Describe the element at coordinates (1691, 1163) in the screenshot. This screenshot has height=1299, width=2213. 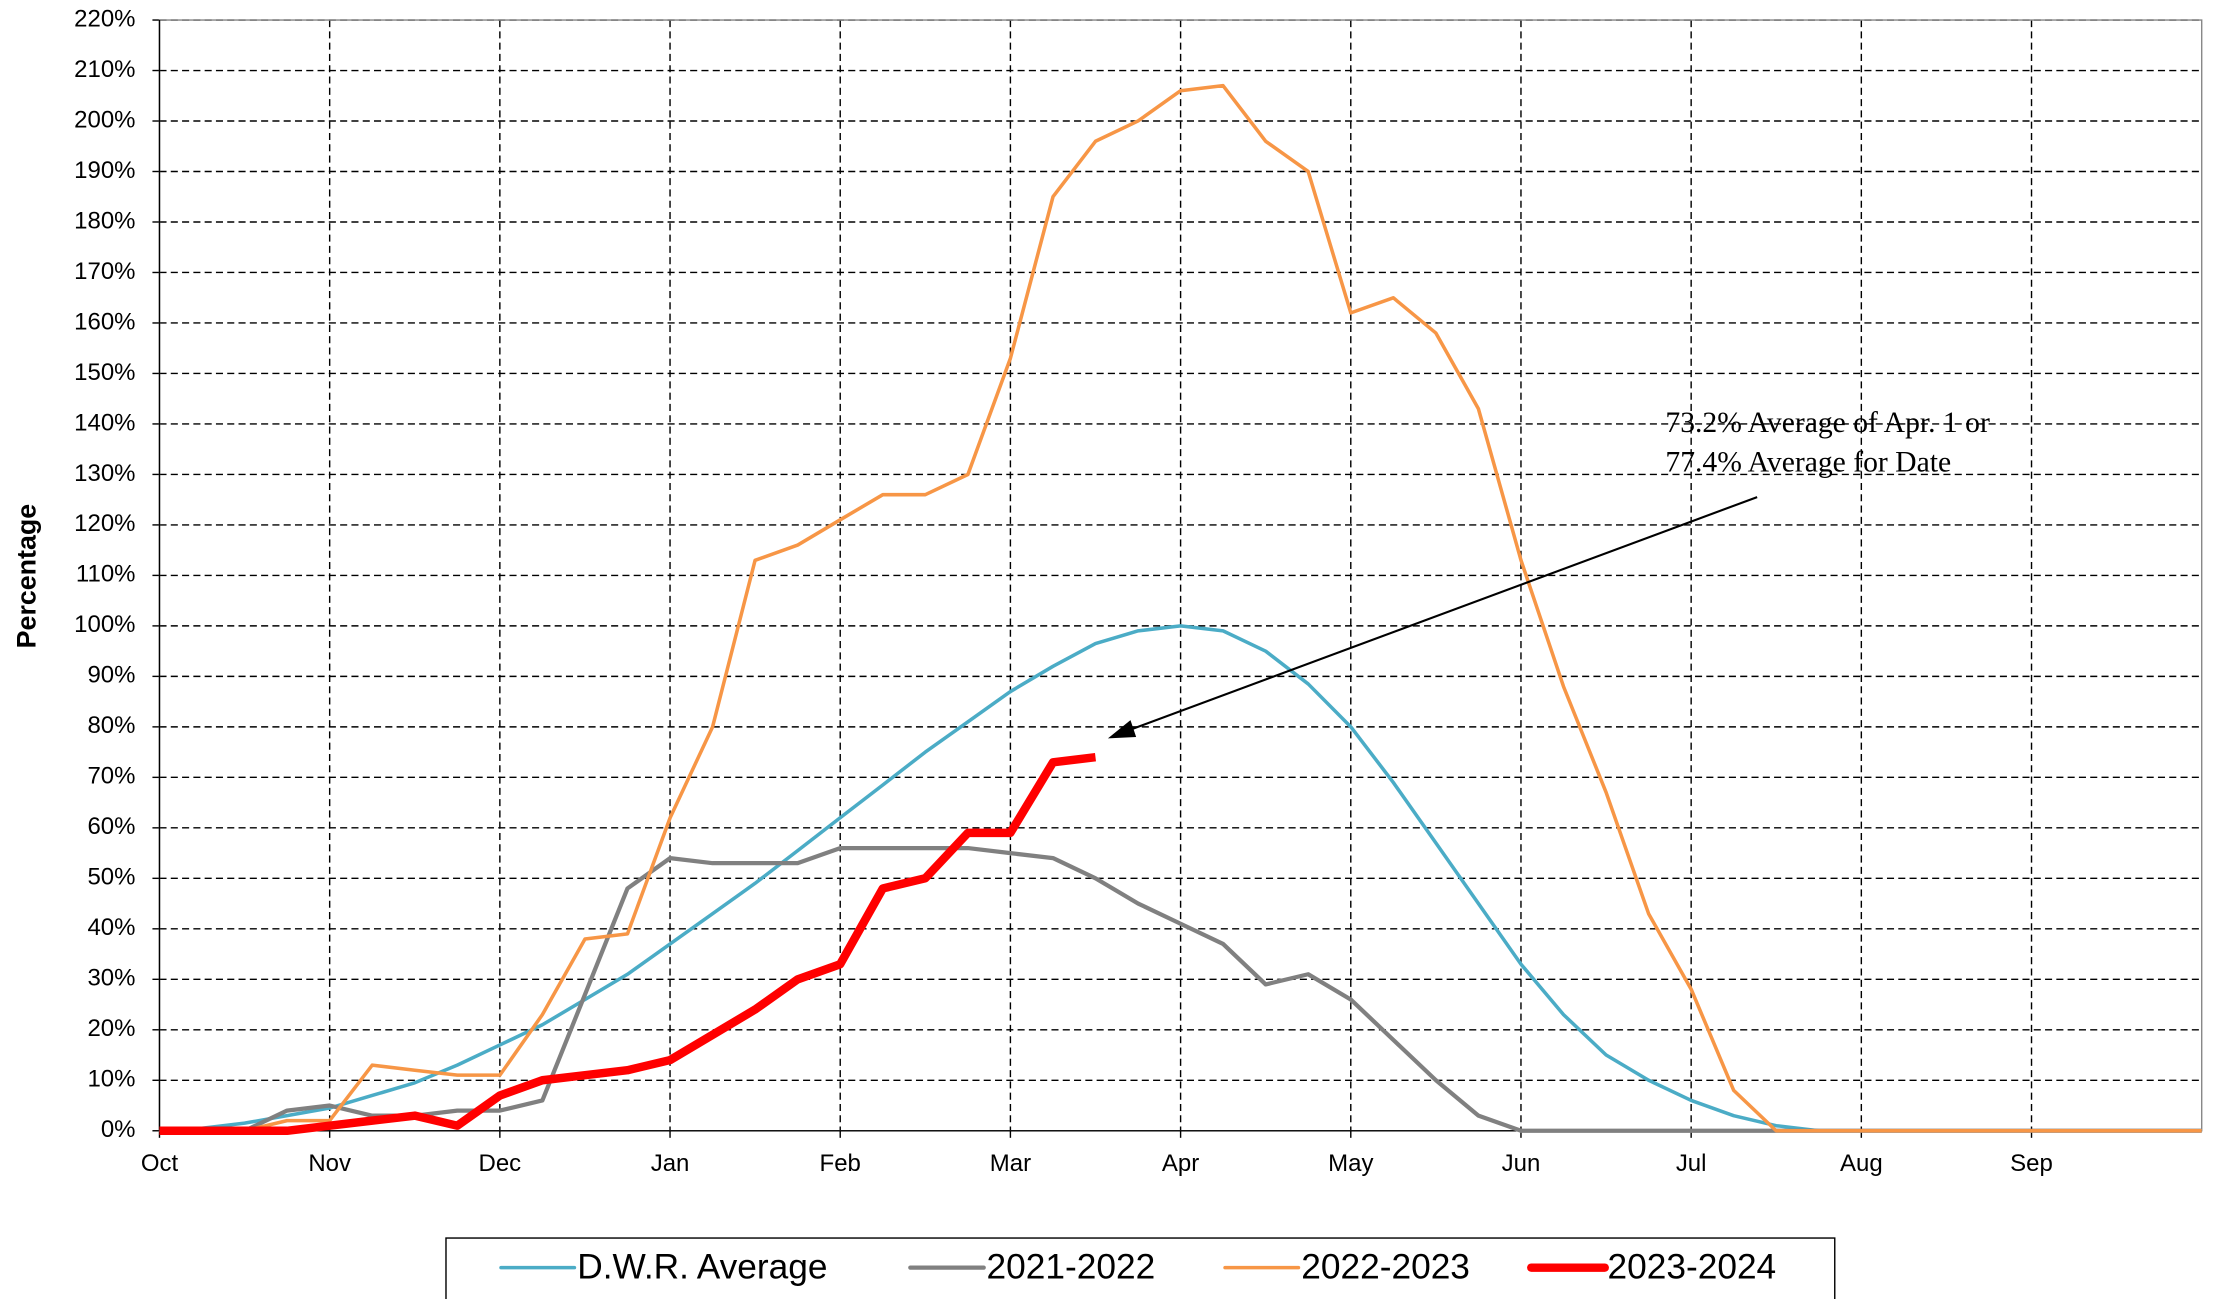
I see `x-tick-label: Jul` at that location.